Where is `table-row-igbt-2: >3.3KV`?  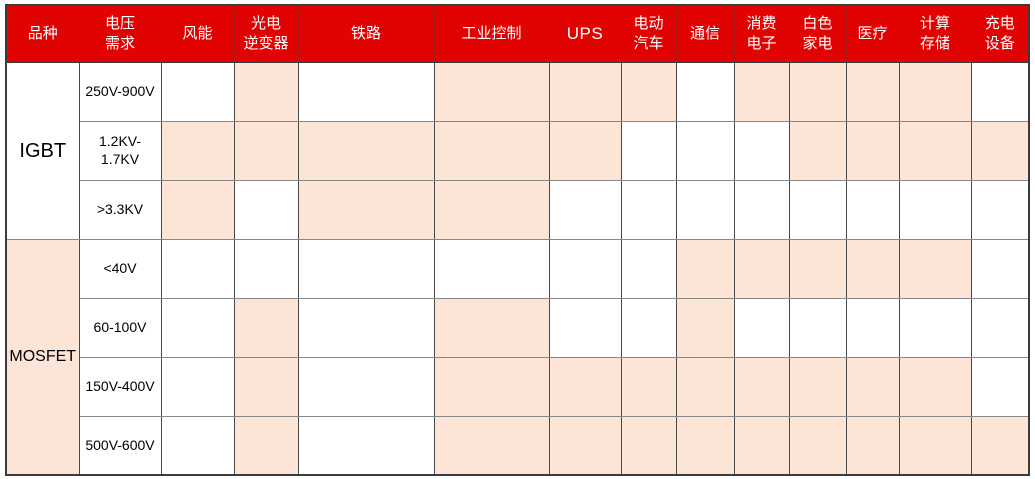
table-row-igbt-2: >3.3KV is located at coordinates (518, 209).